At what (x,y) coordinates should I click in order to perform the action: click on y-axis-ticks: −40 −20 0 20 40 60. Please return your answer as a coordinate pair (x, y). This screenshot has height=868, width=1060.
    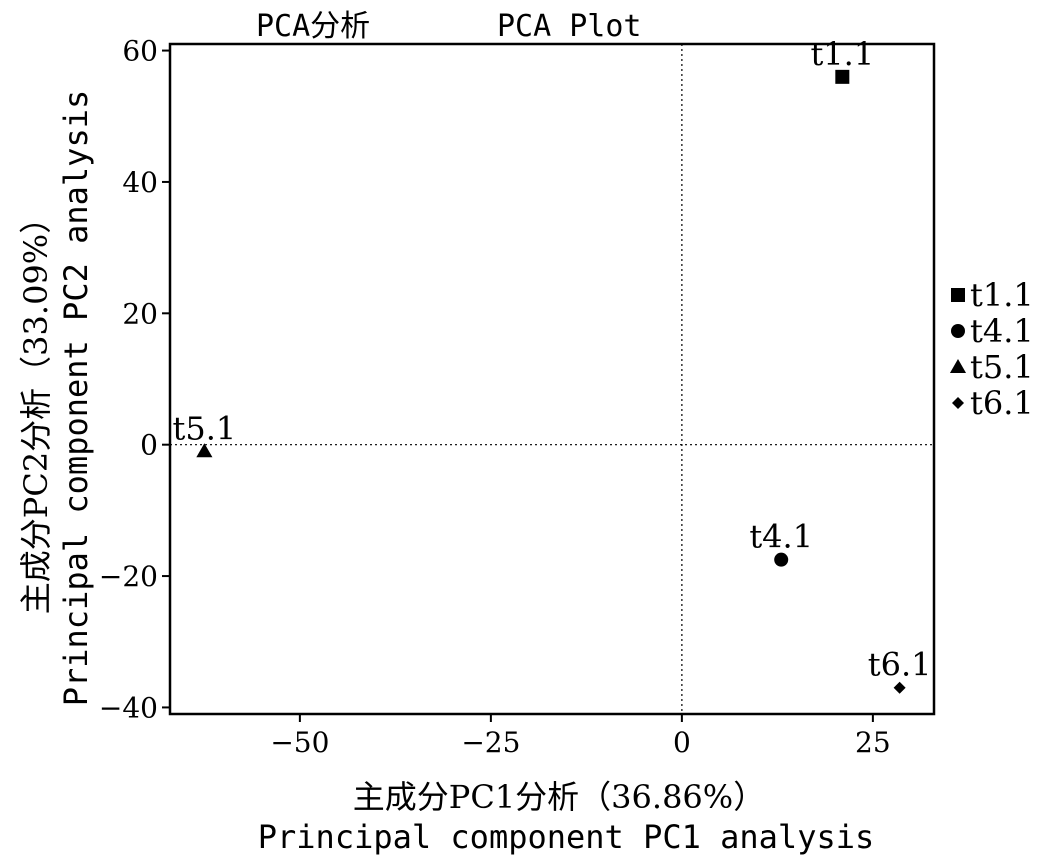
    Looking at the image, I should click on (134, 379).